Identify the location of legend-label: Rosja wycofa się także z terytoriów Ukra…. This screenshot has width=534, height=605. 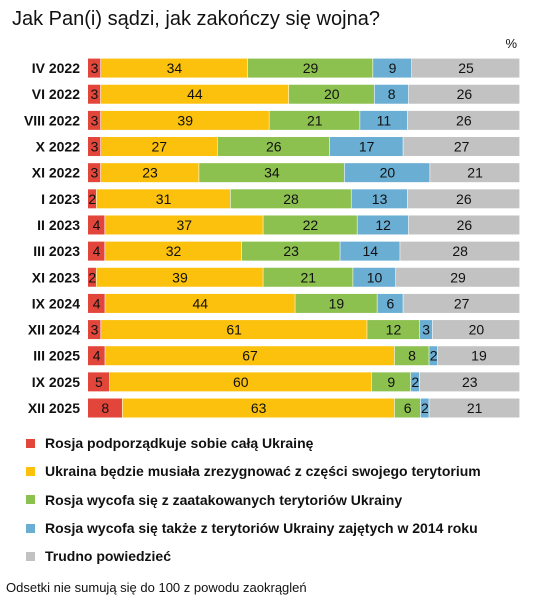
(261, 528).